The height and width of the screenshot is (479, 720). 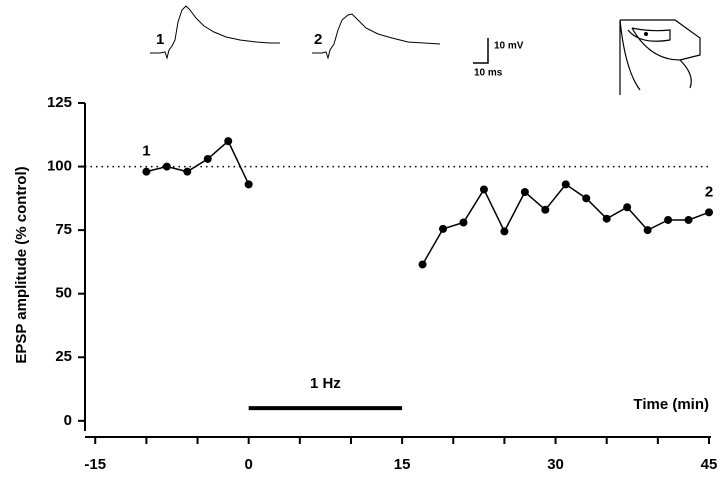 What do you see at coordinates (63, 229) in the screenshot?
I see `y-tick-label: 75` at bounding box center [63, 229].